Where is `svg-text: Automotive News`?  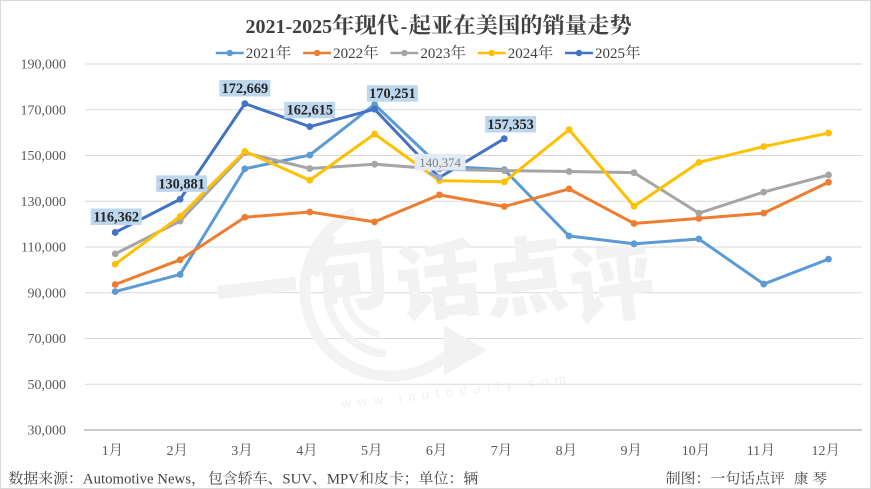
svg-text: Automotive News is located at coordinates (137, 480).